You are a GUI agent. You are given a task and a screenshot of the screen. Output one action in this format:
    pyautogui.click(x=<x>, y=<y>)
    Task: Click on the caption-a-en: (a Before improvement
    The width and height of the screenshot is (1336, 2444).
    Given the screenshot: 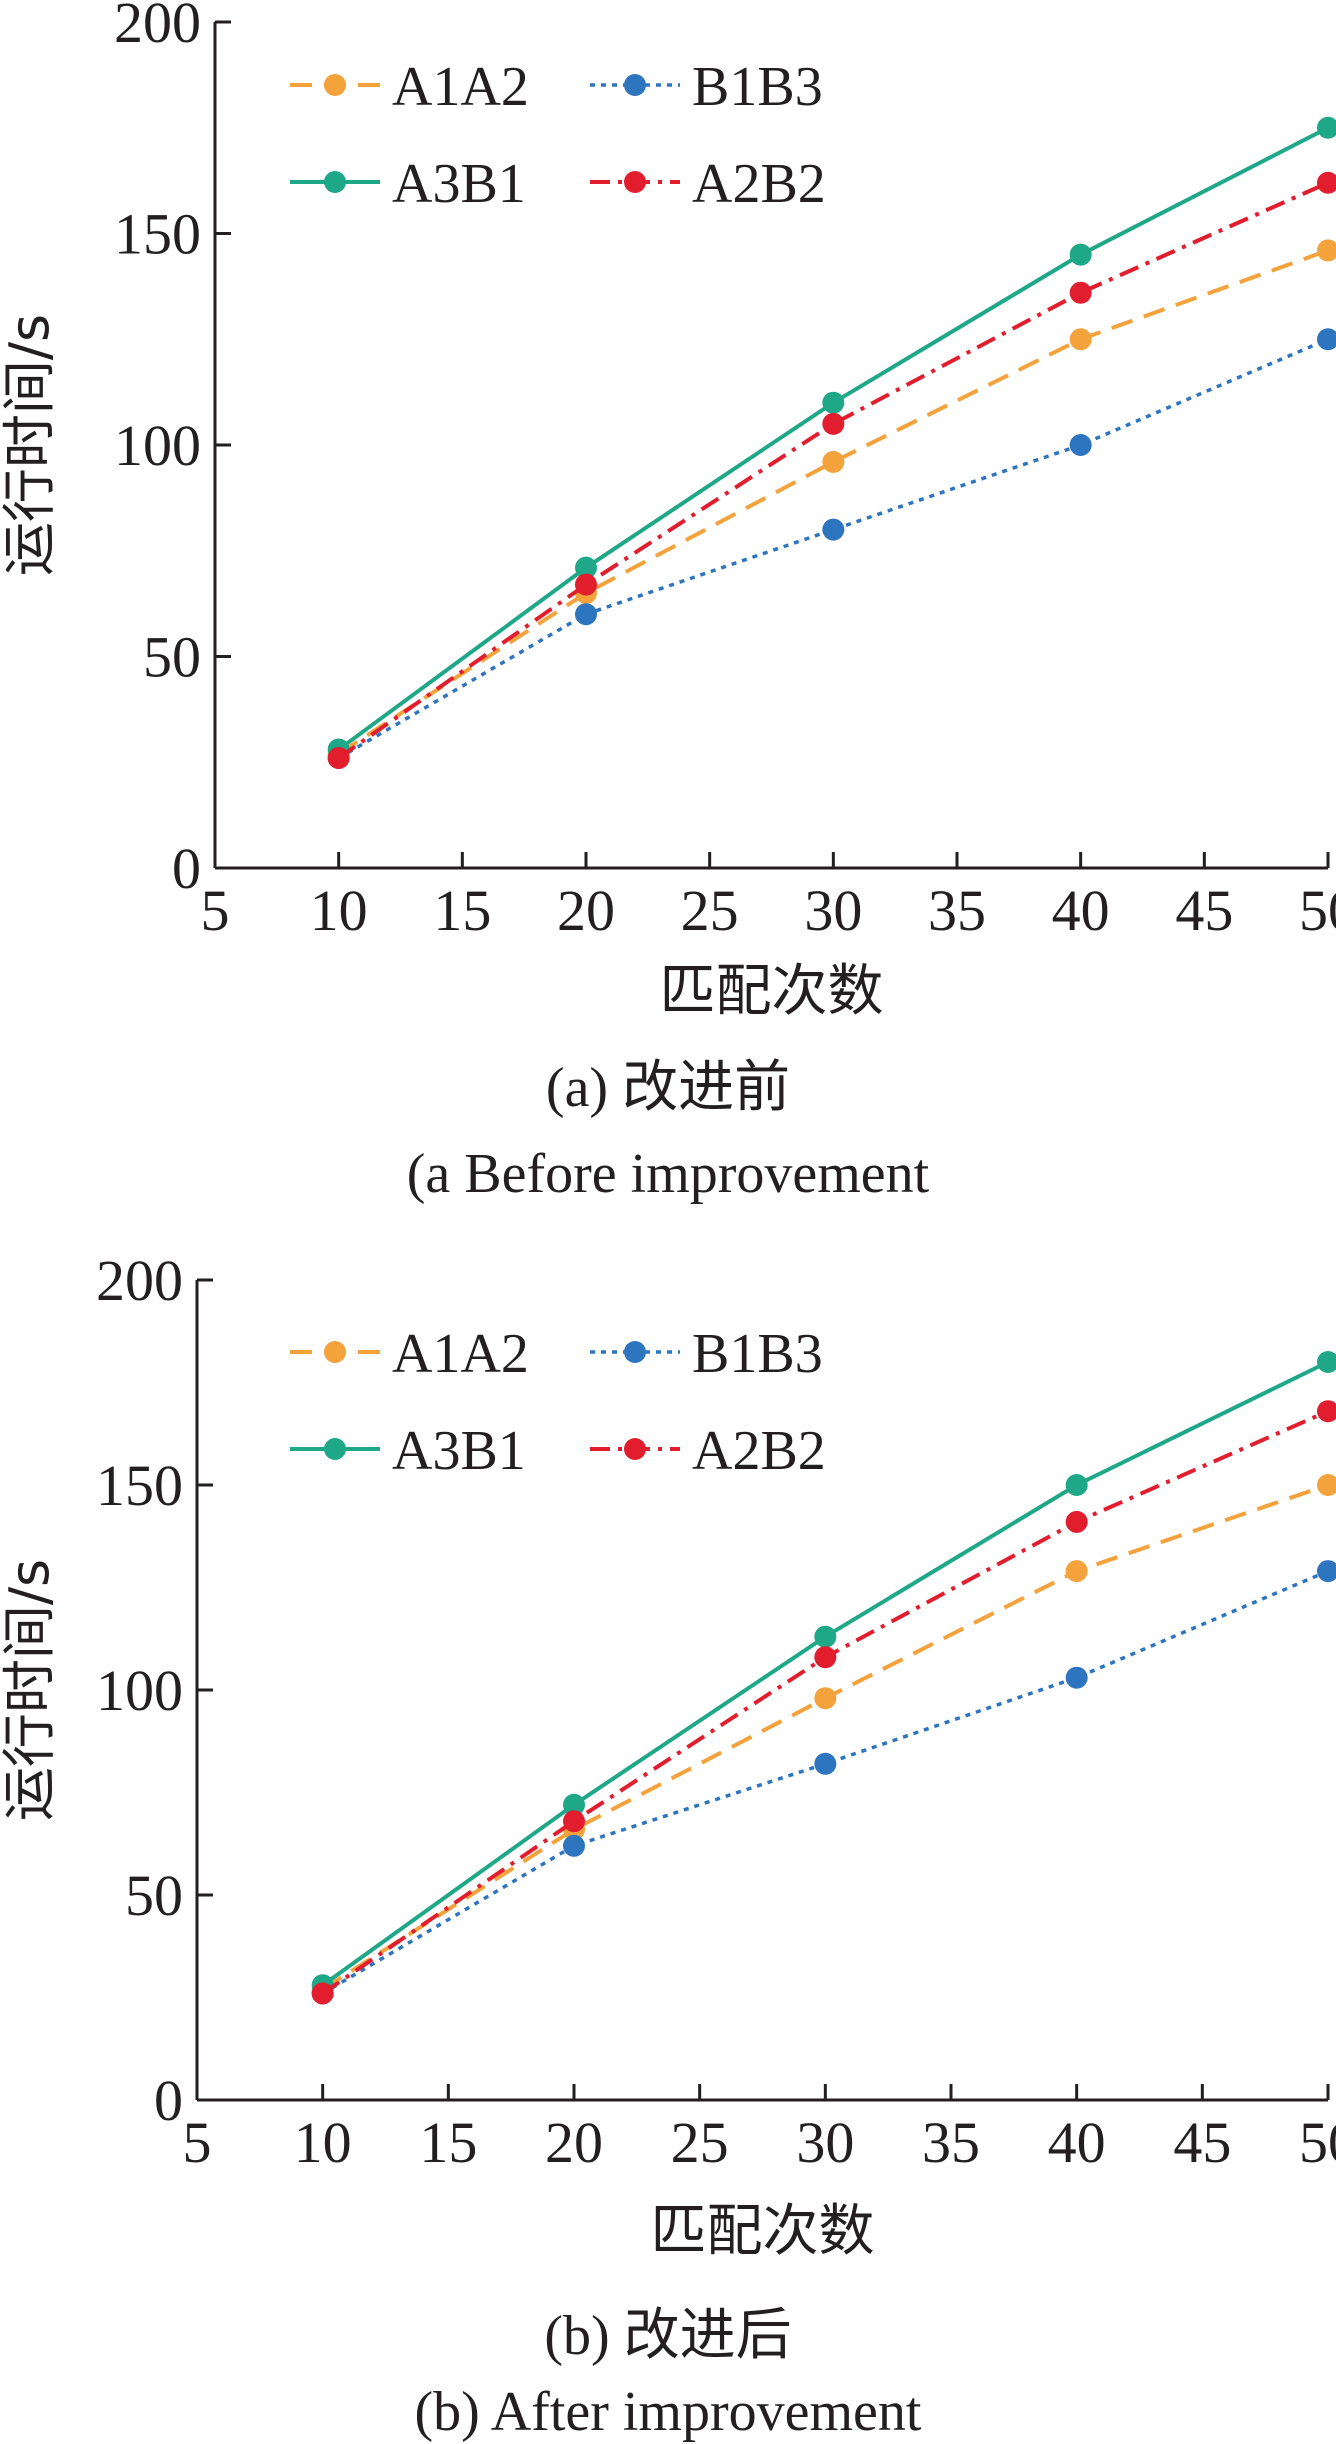 What is the action you would take?
    pyautogui.click(x=668, y=1174)
    